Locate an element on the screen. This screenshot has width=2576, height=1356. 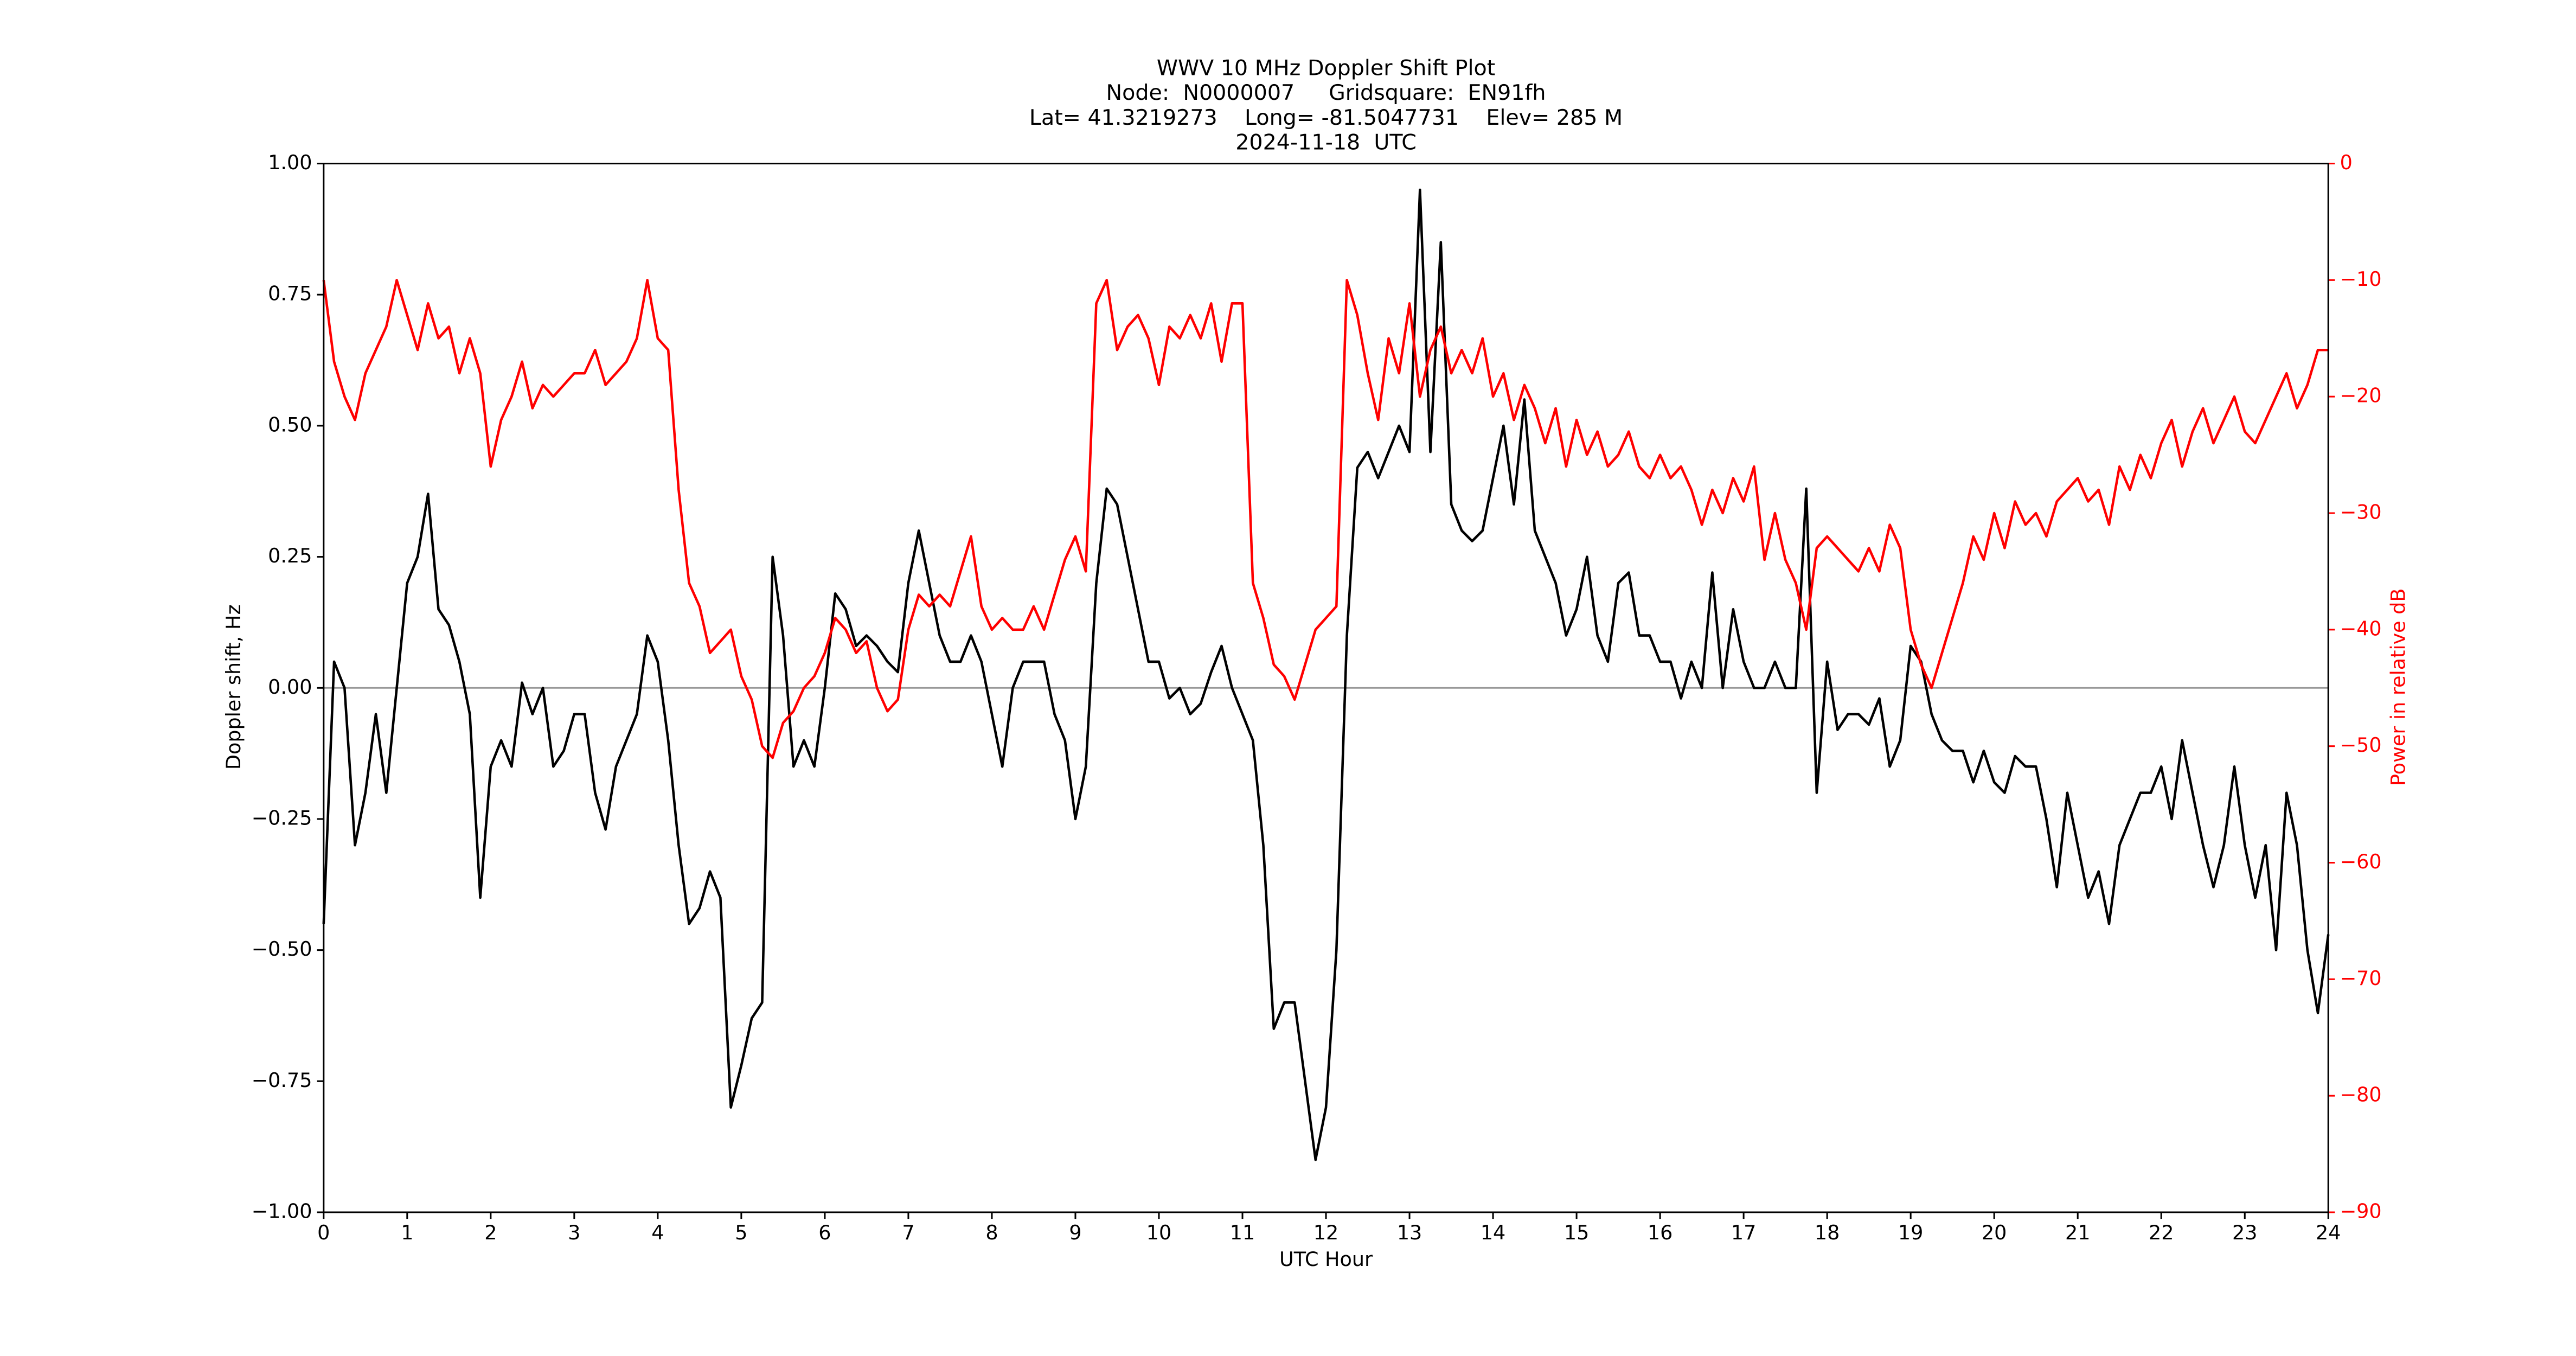
y2-tick-label: −30 is located at coordinates (2361, 512).